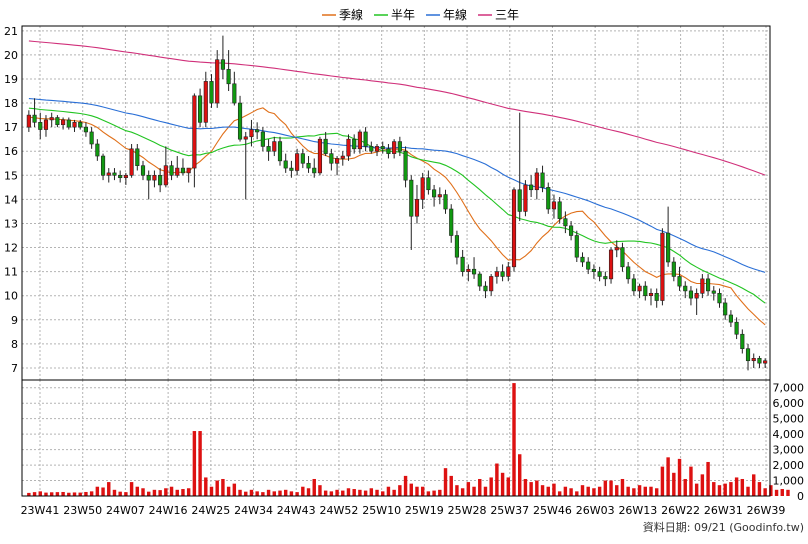 The width and height of the screenshot is (808, 544). Describe the element at coordinates (339, 510) in the screenshot. I see `date-tick-label: 24W52` at that location.